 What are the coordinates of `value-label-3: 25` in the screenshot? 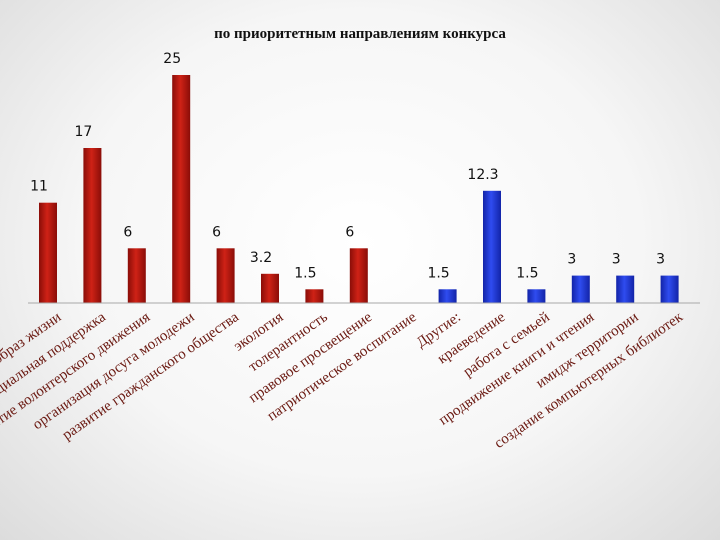 It's located at (172, 59).